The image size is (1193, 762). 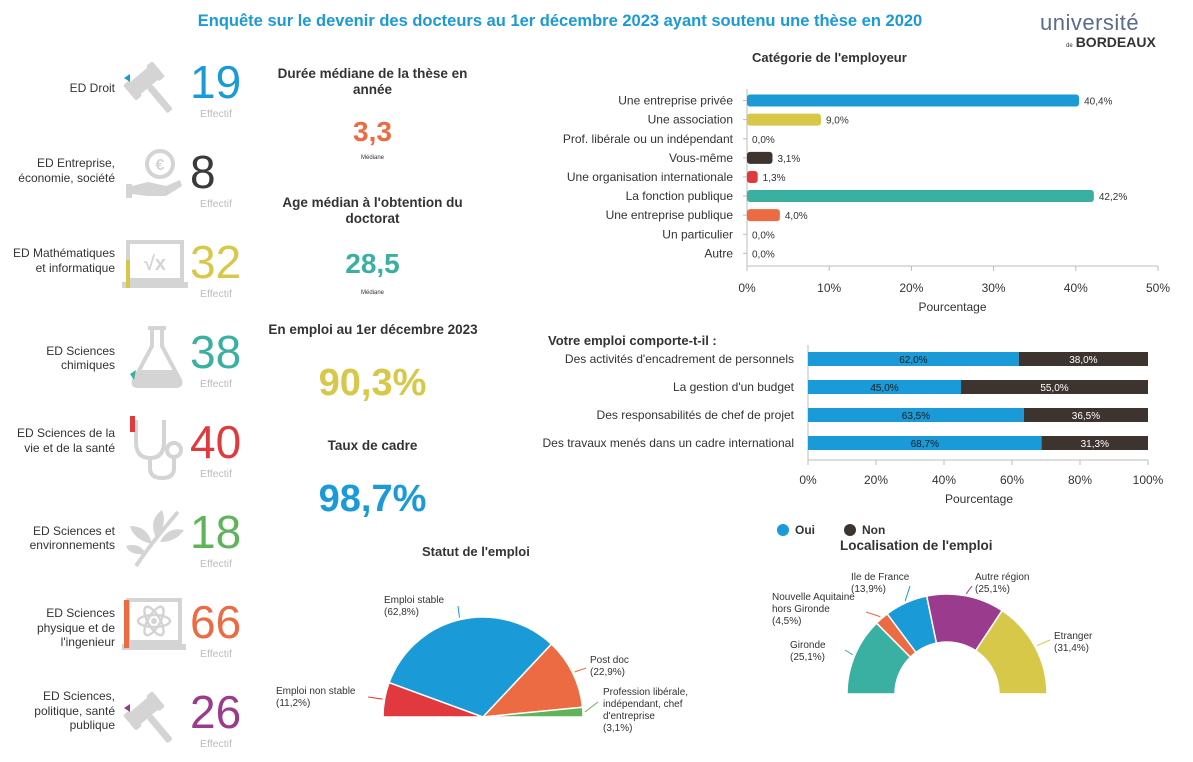 I want to click on employer-category-label: Vous-même, so click(x=701, y=158).